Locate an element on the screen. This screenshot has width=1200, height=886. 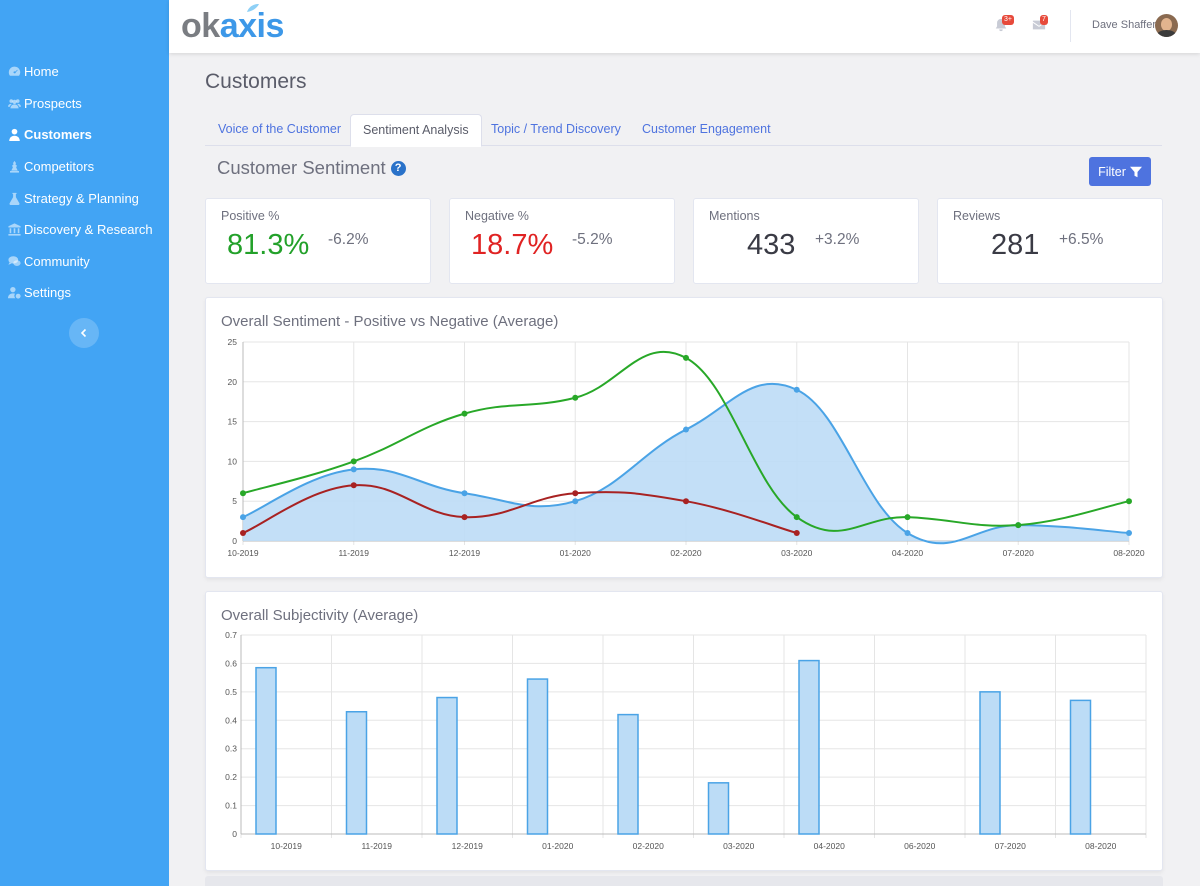
y-tick-label: 0.7 is located at coordinates (231, 635).